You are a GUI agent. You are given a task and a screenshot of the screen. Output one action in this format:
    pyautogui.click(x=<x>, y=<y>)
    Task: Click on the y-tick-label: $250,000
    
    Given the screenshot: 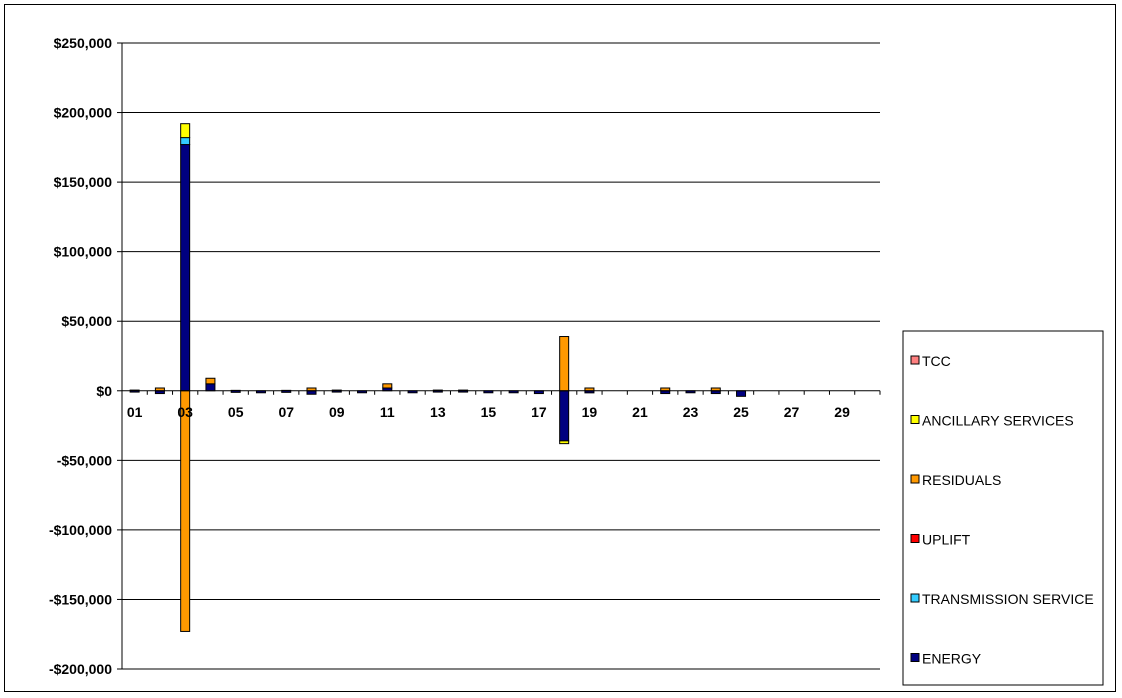 What is the action you would take?
    pyautogui.click(x=83, y=43)
    